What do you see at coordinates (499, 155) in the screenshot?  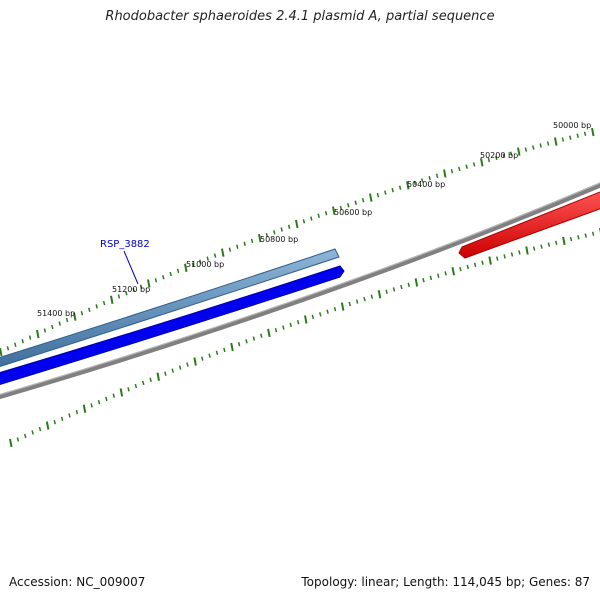 I see `tick-label-50200: 50200 bp` at bounding box center [499, 155].